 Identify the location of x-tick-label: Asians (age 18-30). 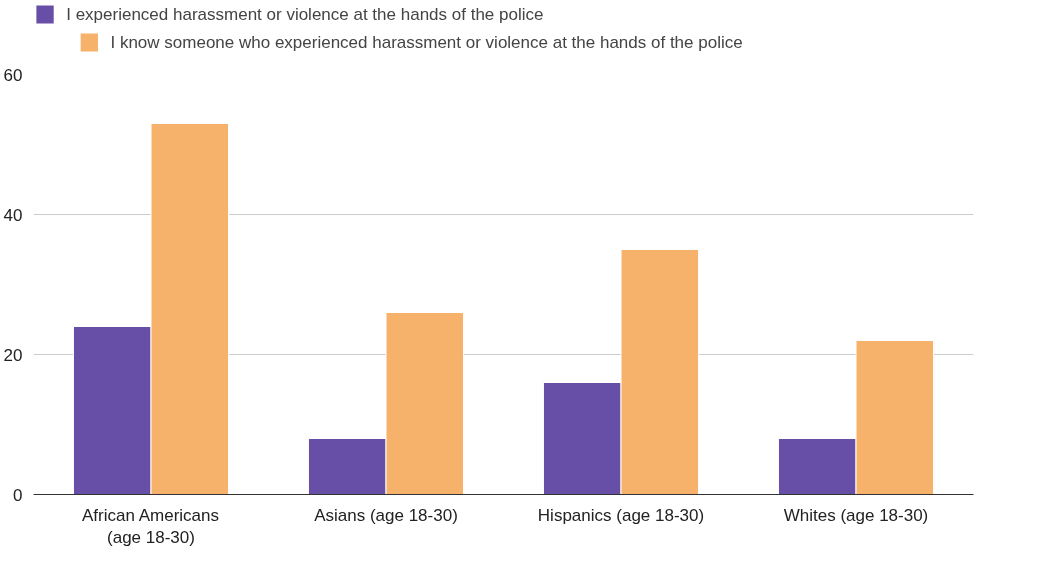
(386, 515).